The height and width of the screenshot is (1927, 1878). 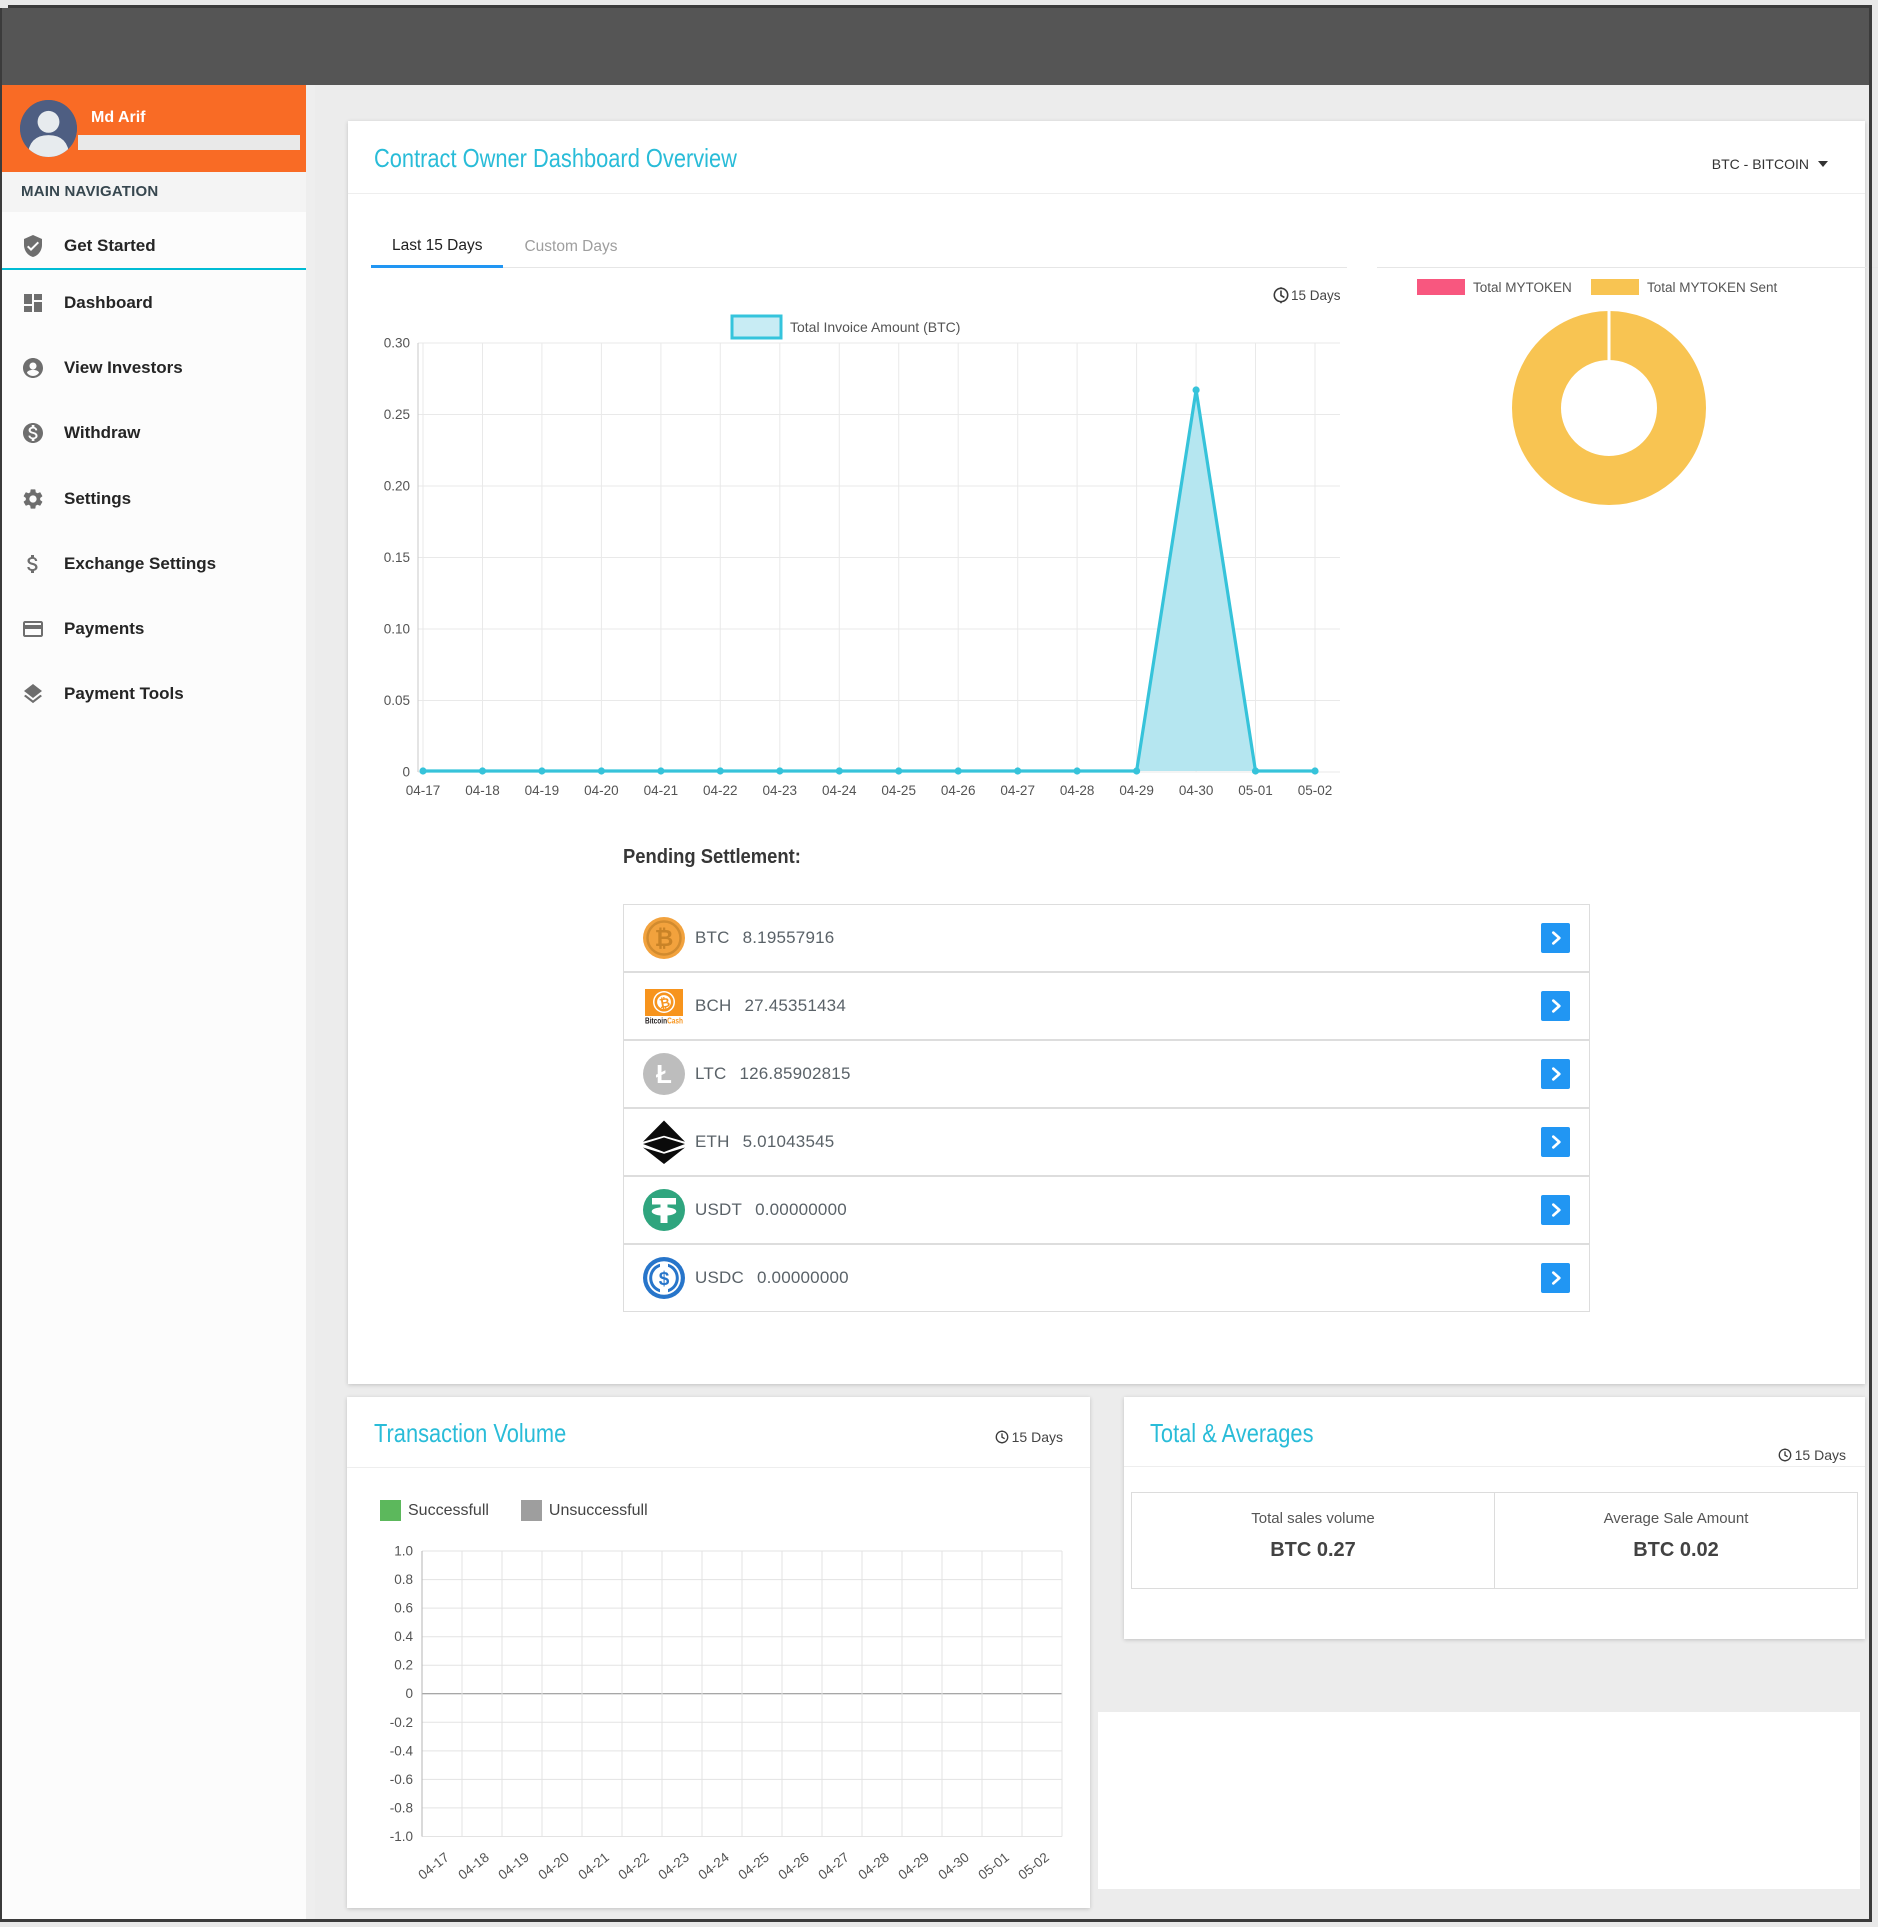 What do you see at coordinates (401, 1779) in the screenshot?
I see `svg-text: -0.6` at bounding box center [401, 1779].